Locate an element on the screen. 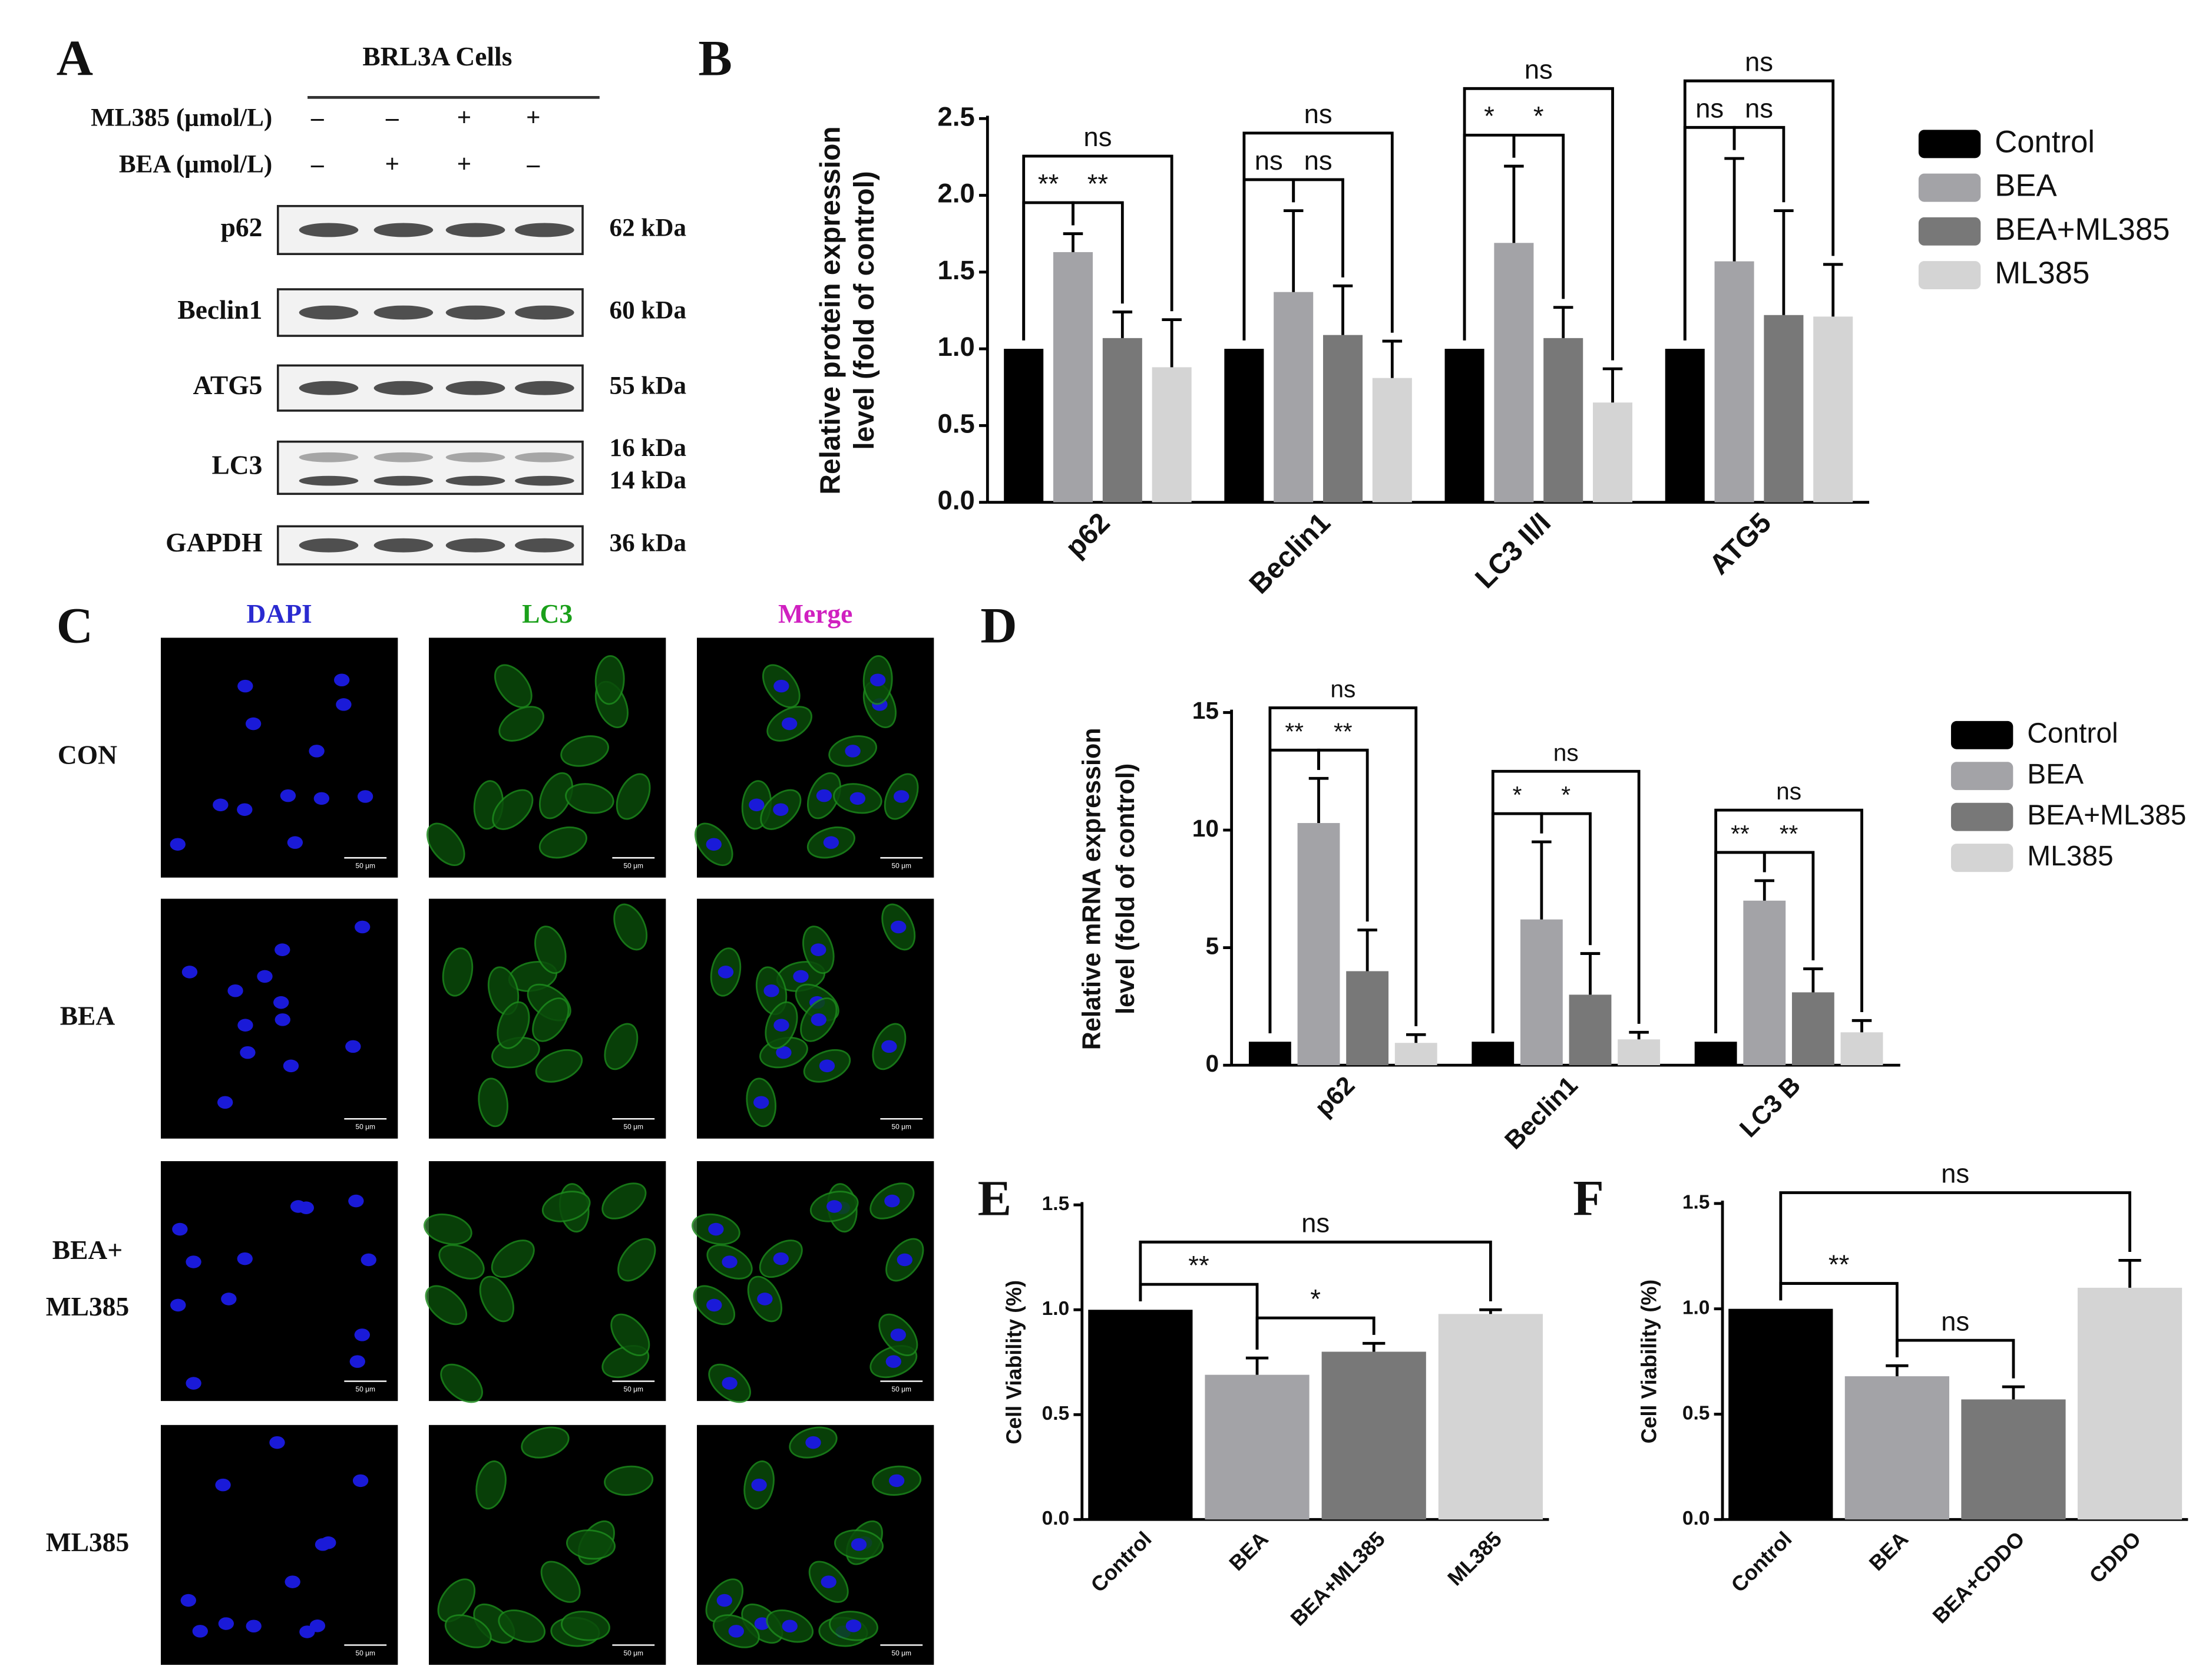 The height and width of the screenshot is (1679, 2212). channel-label: DAPI is located at coordinates (279, 614).